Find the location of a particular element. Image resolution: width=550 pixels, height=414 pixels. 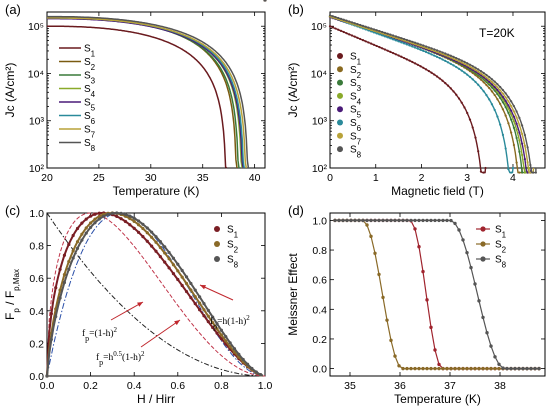

legend-label-s4: S4 is located at coordinates (356, 98).